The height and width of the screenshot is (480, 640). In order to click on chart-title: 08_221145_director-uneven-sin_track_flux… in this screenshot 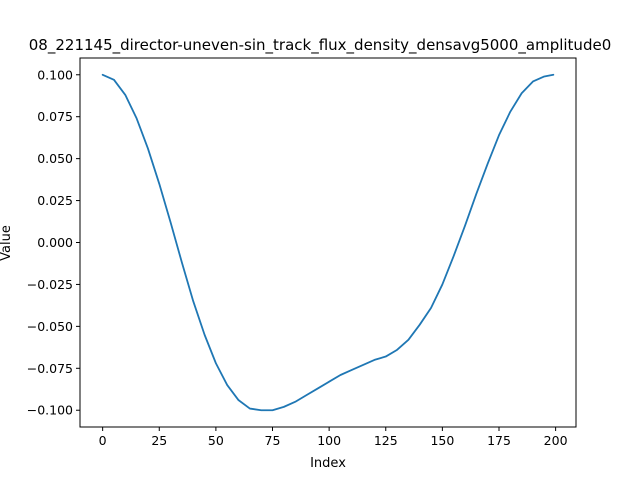, I will do `click(320, 45)`.